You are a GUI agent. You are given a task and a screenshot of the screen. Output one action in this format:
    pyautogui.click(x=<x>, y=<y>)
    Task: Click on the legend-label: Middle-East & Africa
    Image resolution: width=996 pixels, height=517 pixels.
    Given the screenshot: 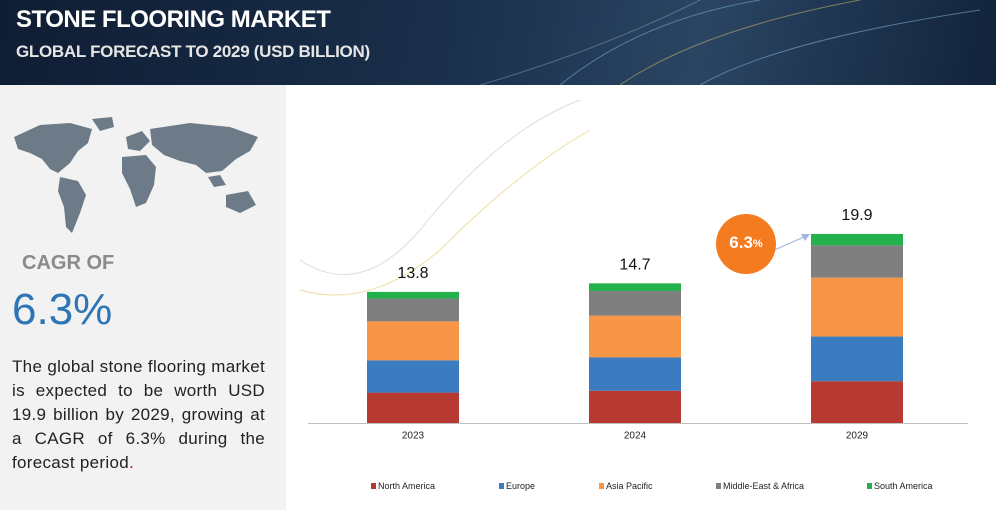 What is the action you would take?
    pyautogui.click(x=763, y=486)
    